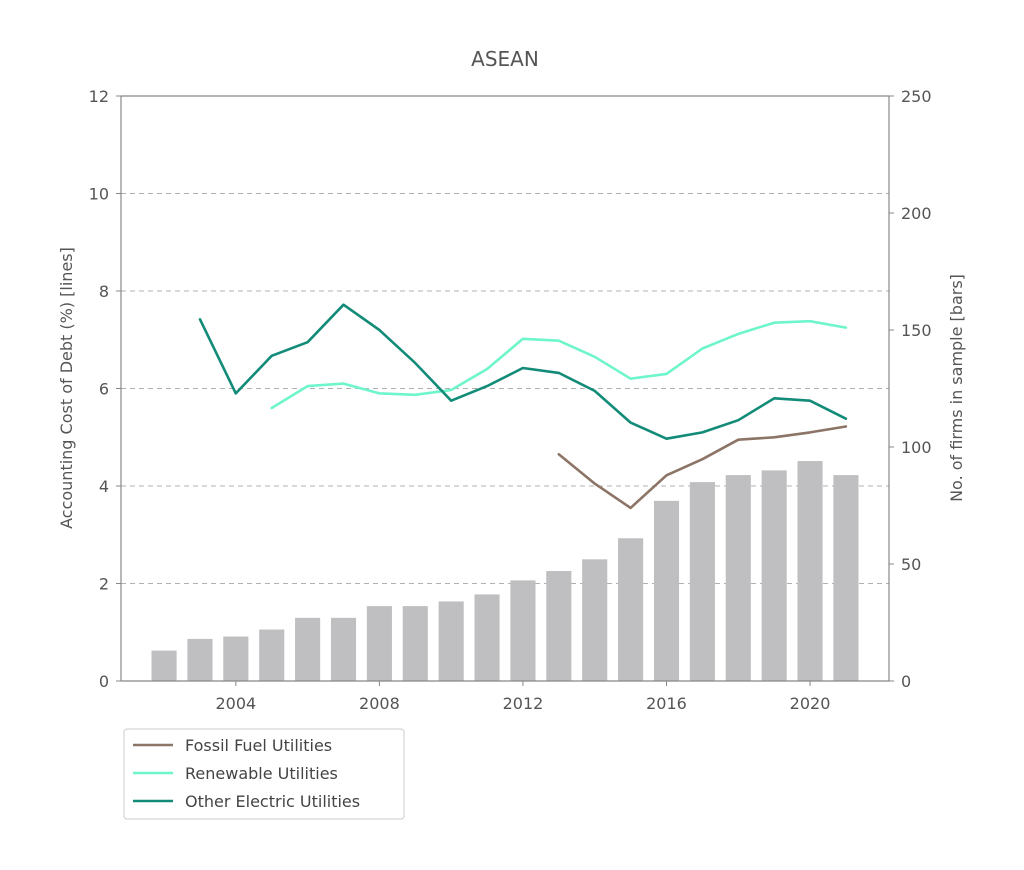  Describe the element at coordinates (774, 575) in the screenshot. I see `bar-2019` at that location.